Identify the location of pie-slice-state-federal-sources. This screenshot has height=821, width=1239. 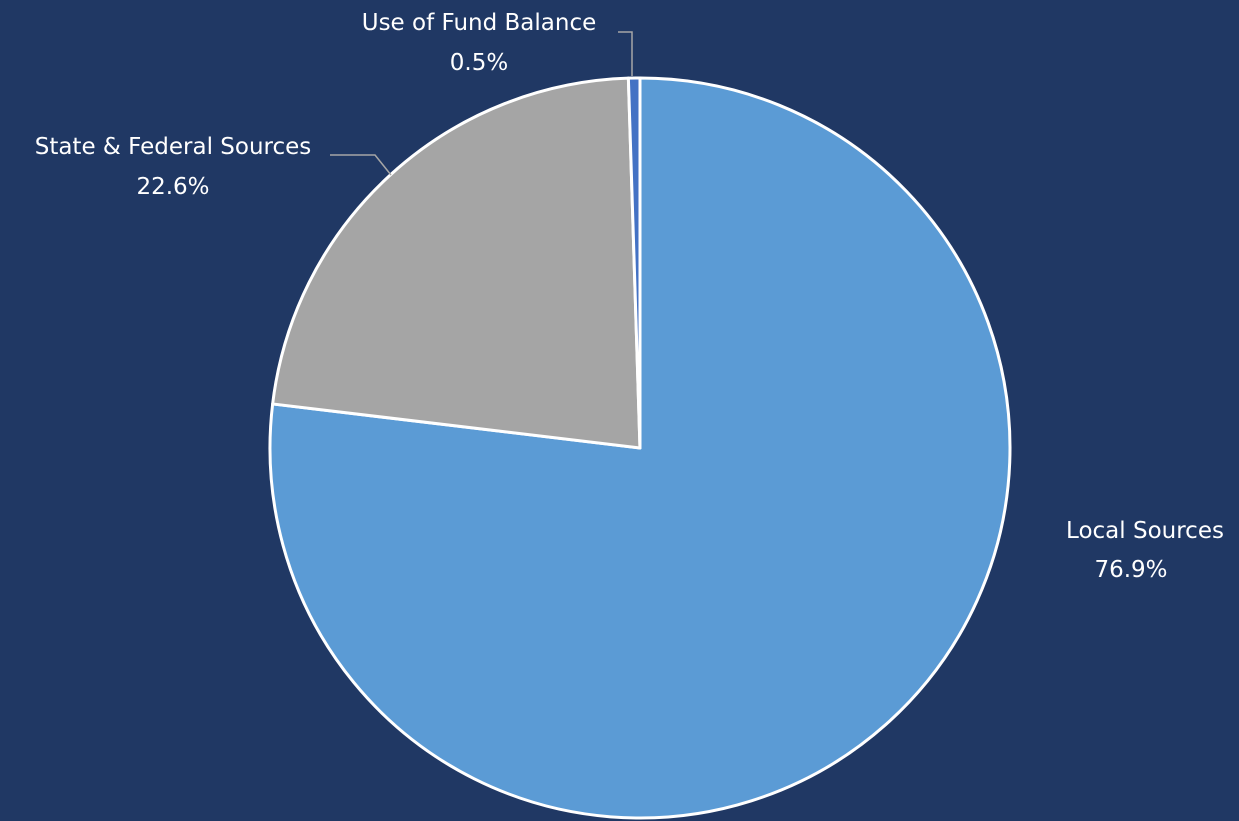
(456, 263).